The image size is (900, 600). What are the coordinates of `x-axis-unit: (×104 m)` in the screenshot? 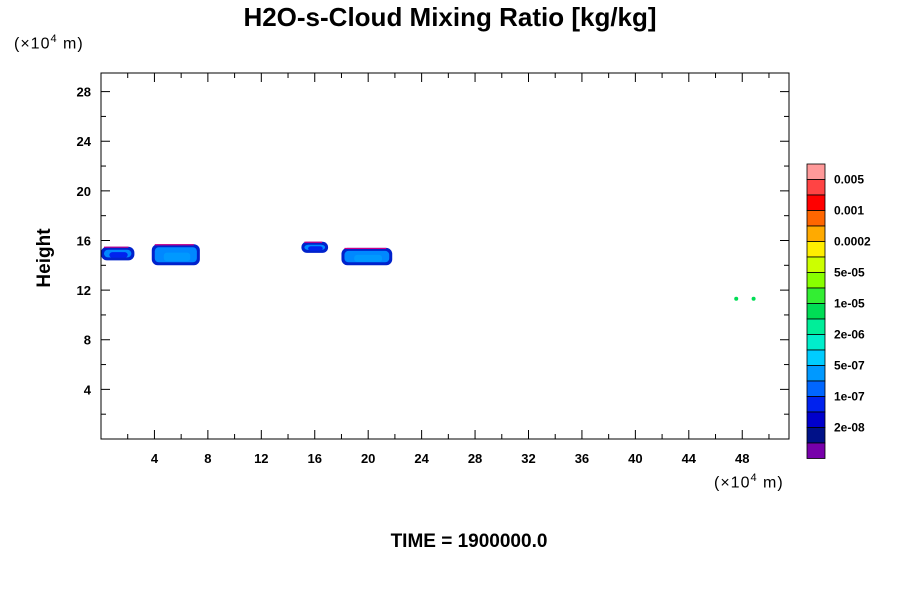 It's located at (749, 482).